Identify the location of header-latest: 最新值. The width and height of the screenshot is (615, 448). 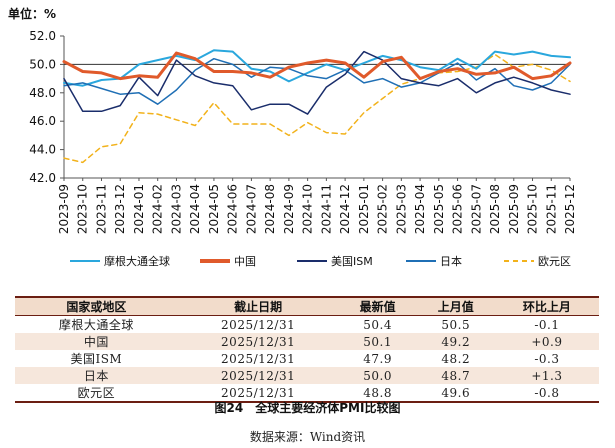
(377, 306).